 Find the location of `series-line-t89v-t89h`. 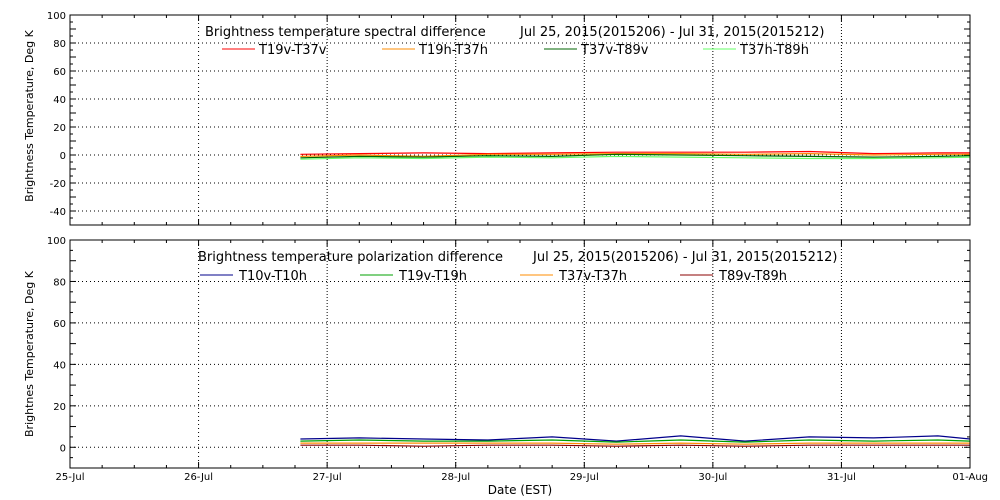

series-line-t89v-t89h is located at coordinates (635, 445).